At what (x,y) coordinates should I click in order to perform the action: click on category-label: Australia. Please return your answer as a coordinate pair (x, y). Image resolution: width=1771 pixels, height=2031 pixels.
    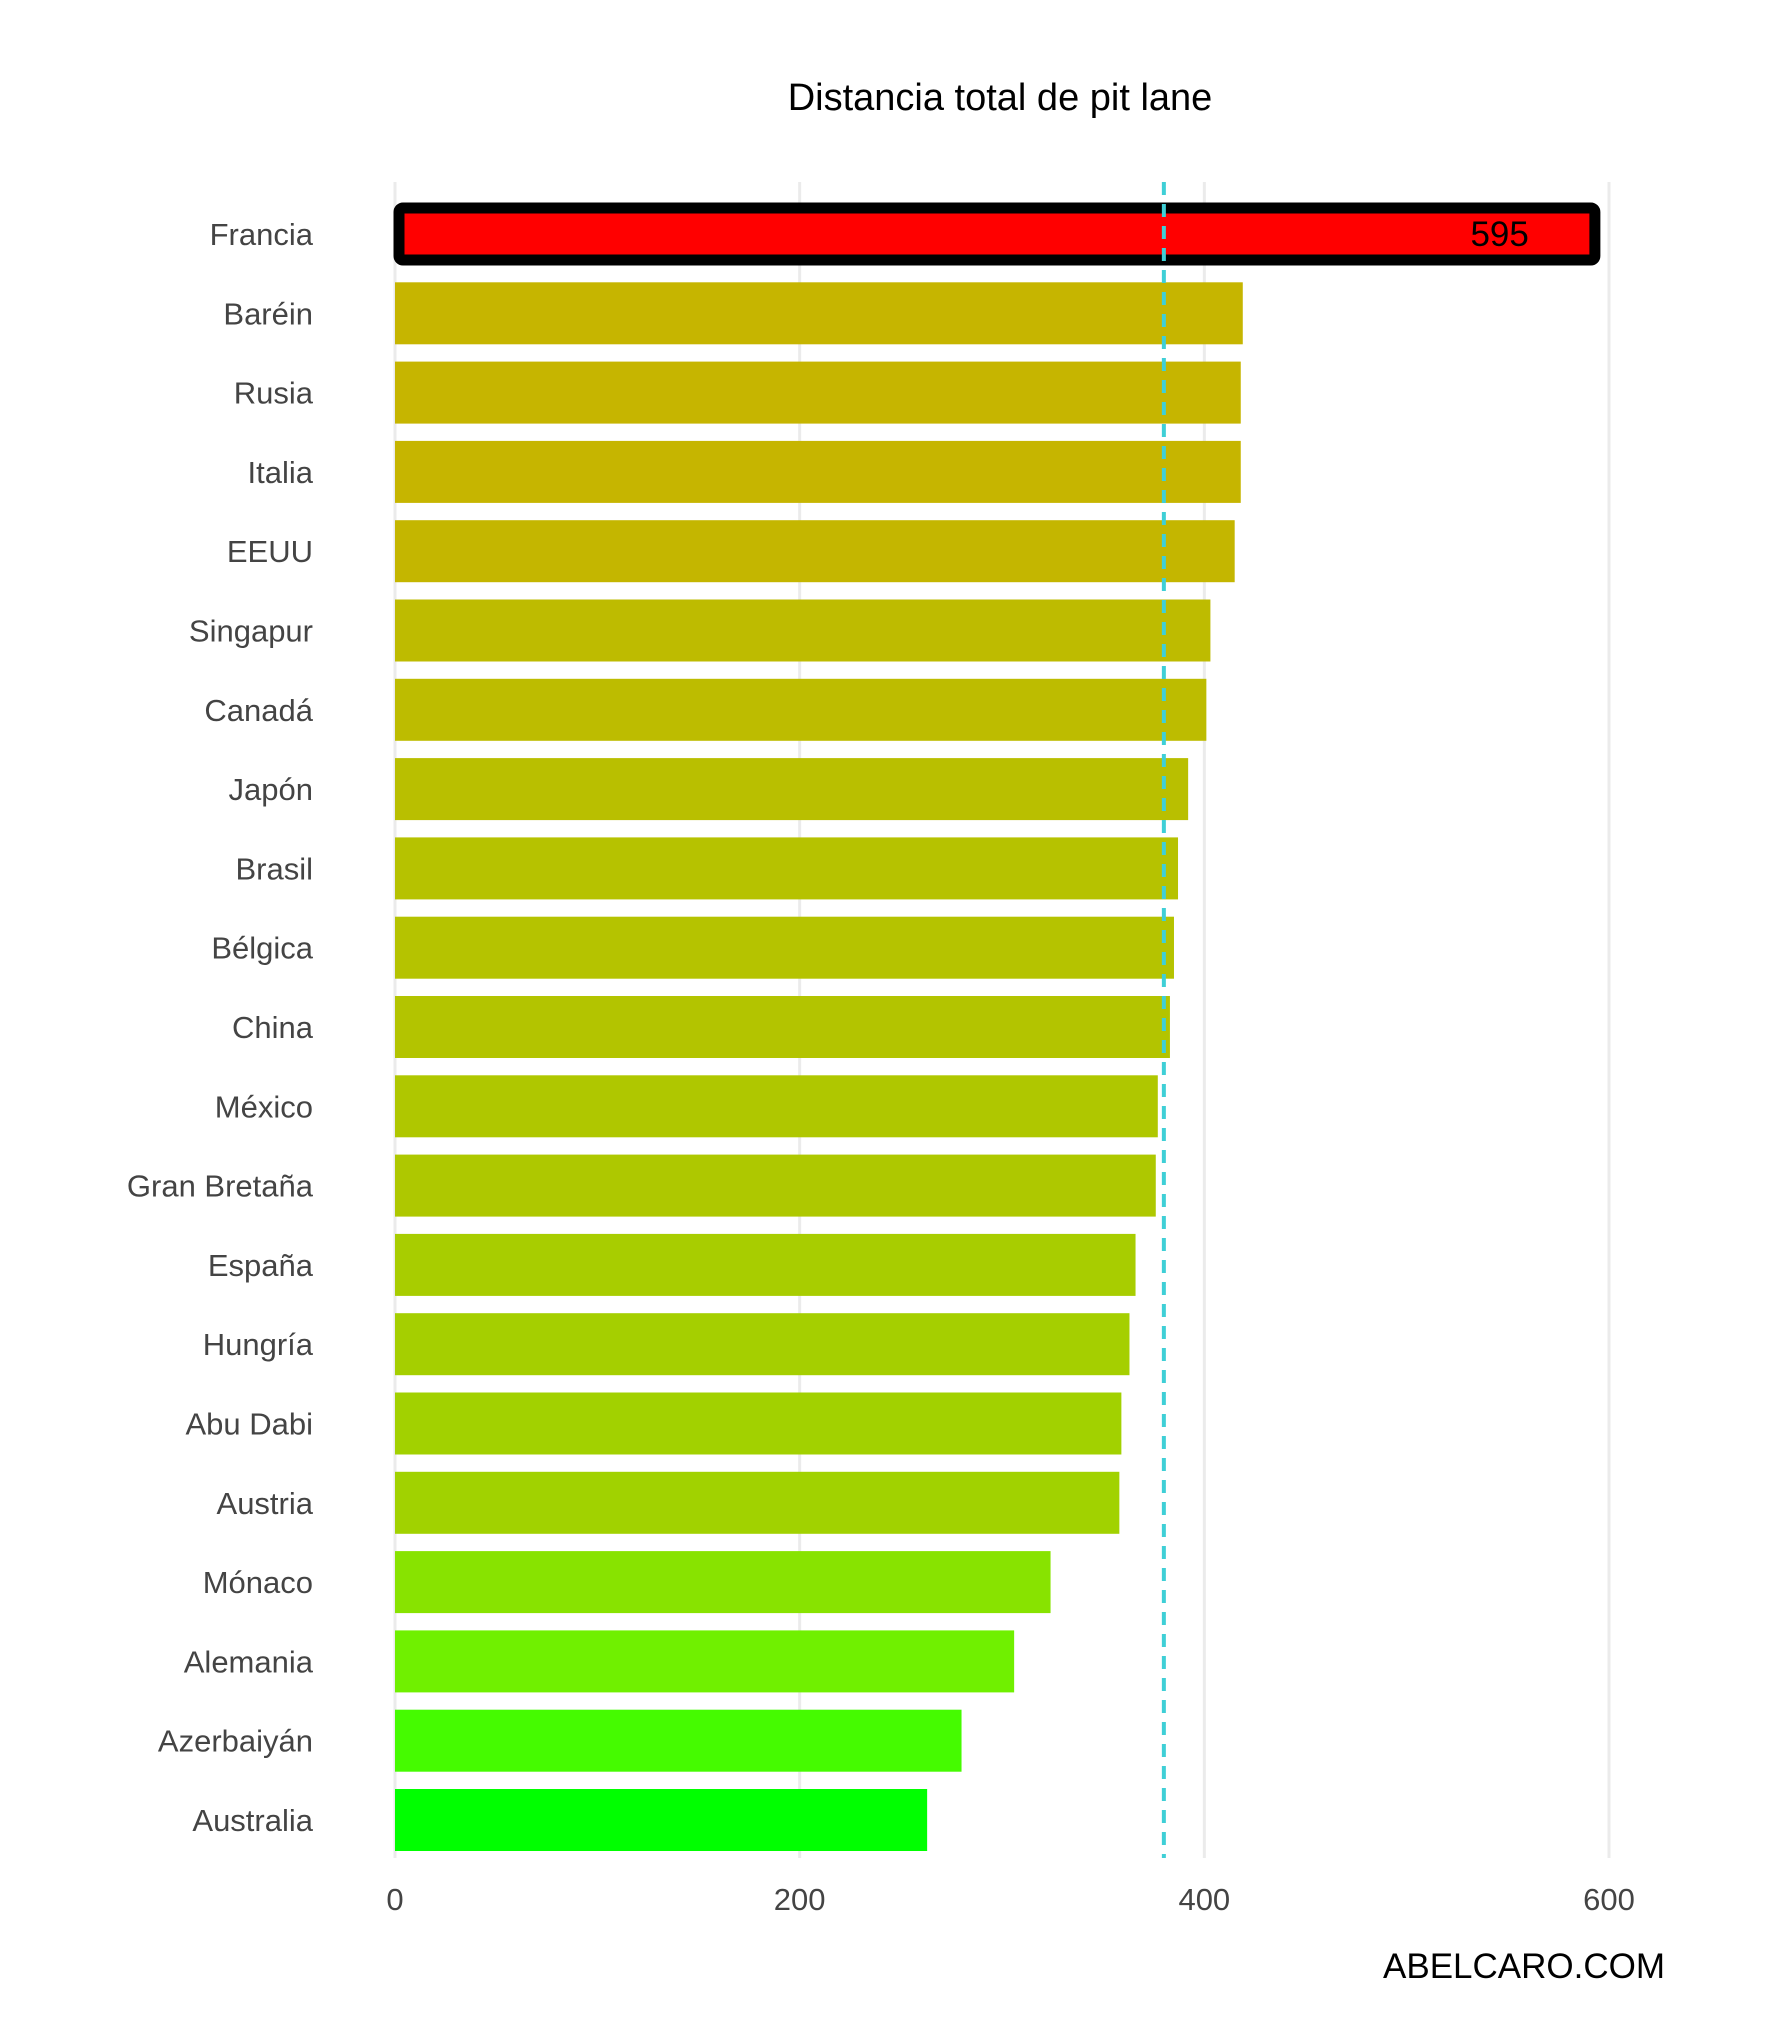
    Looking at the image, I should click on (252, 1820).